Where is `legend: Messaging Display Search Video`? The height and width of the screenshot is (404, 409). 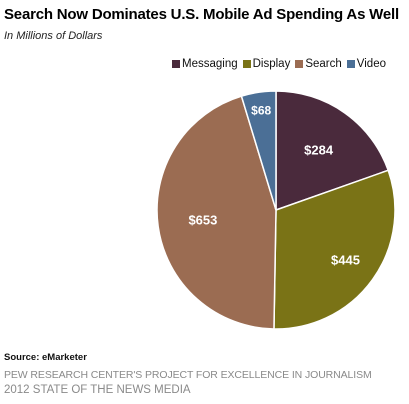
legend: Messaging Display Search Video is located at coordinates (281, 64).